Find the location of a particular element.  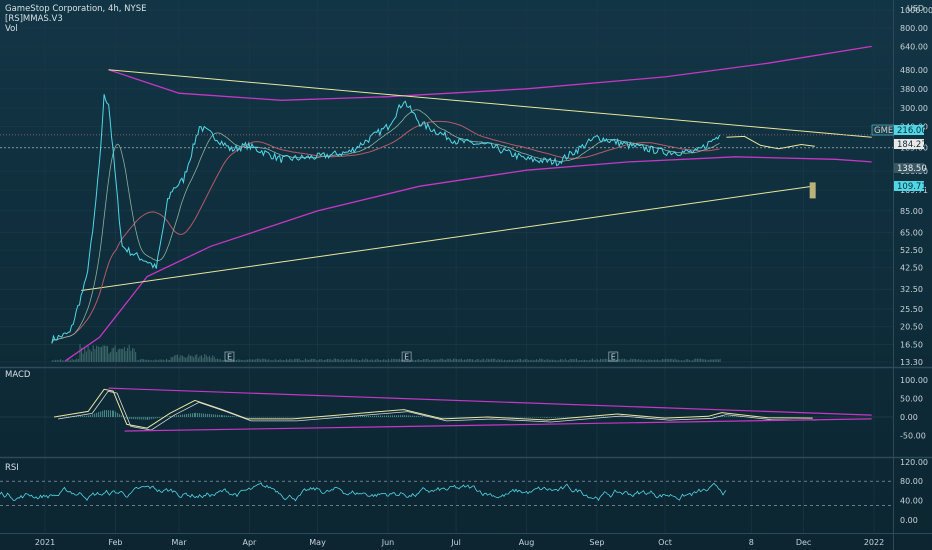

projected-price-path is located at coordinates (770, 142).